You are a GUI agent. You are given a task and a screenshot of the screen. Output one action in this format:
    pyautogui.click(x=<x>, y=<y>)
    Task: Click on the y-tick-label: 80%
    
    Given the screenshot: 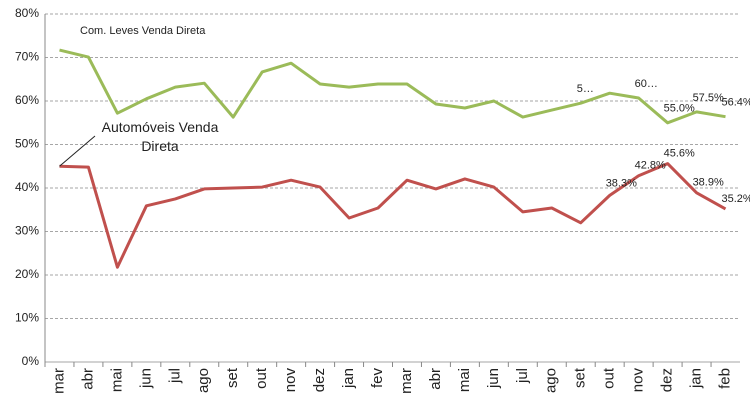 What is the action you would take?
    pyautogui.click(x=27, y=13)
    